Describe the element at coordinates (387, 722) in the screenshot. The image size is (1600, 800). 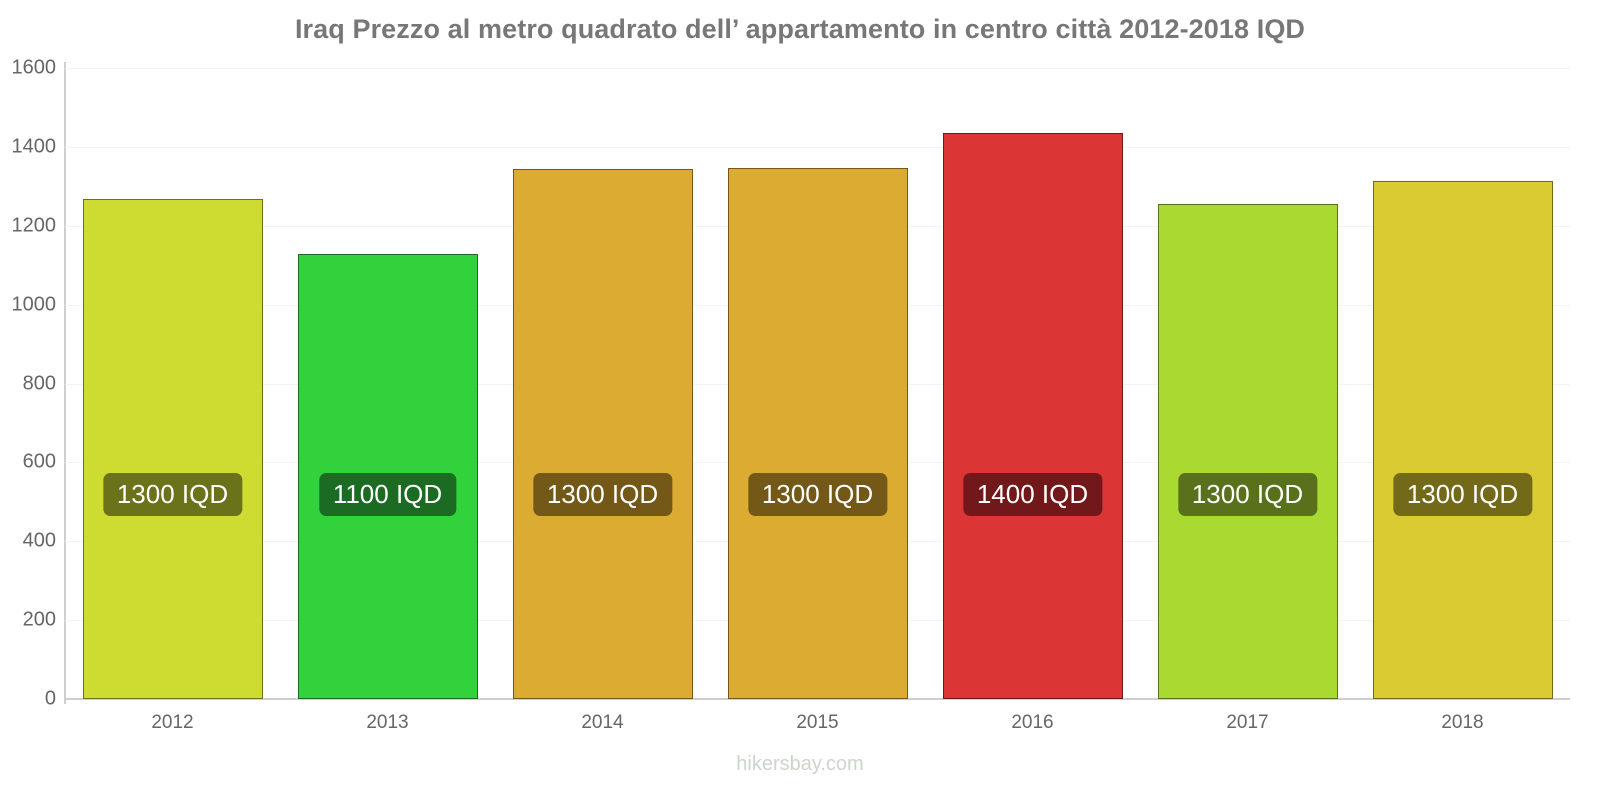
I see `x-axis-tick-label: 2013` at that location.